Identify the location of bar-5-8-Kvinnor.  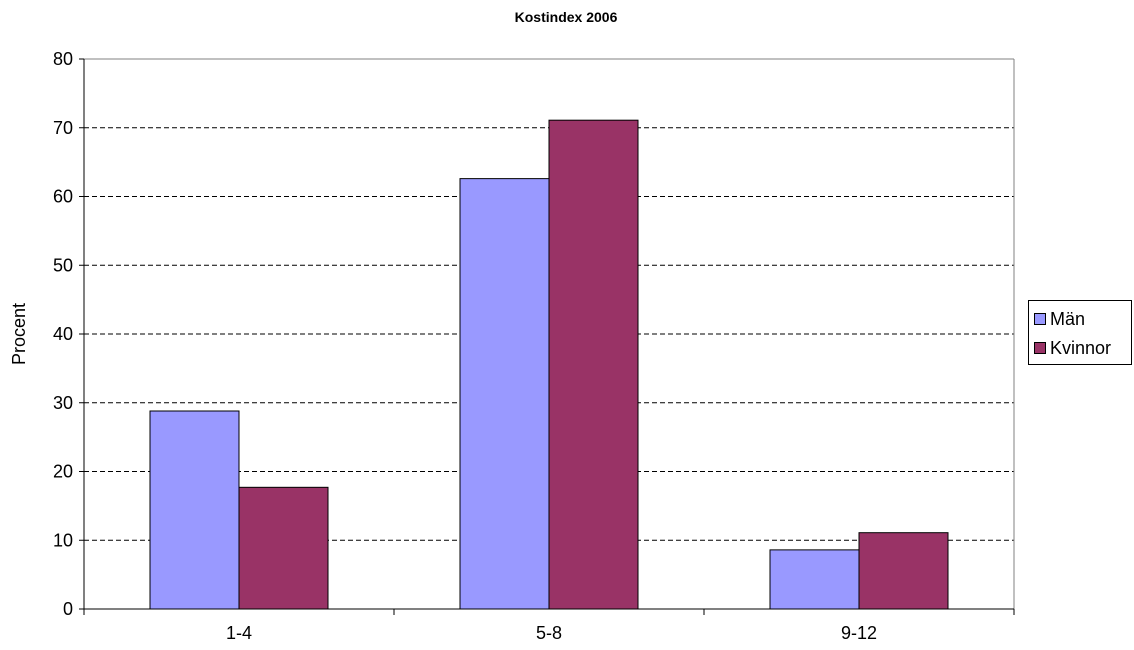
(593, 364).